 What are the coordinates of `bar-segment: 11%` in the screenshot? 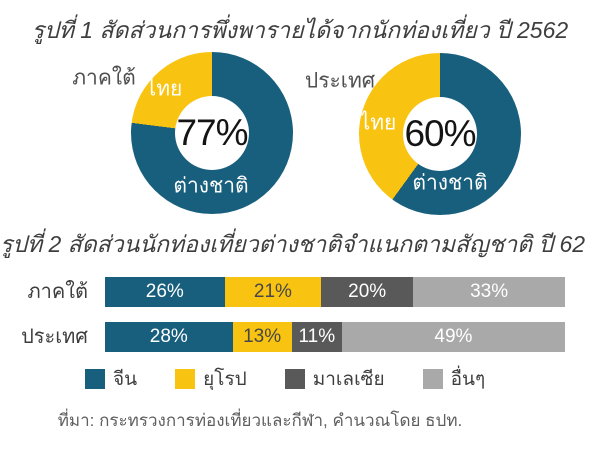 It's located at (316, 337).